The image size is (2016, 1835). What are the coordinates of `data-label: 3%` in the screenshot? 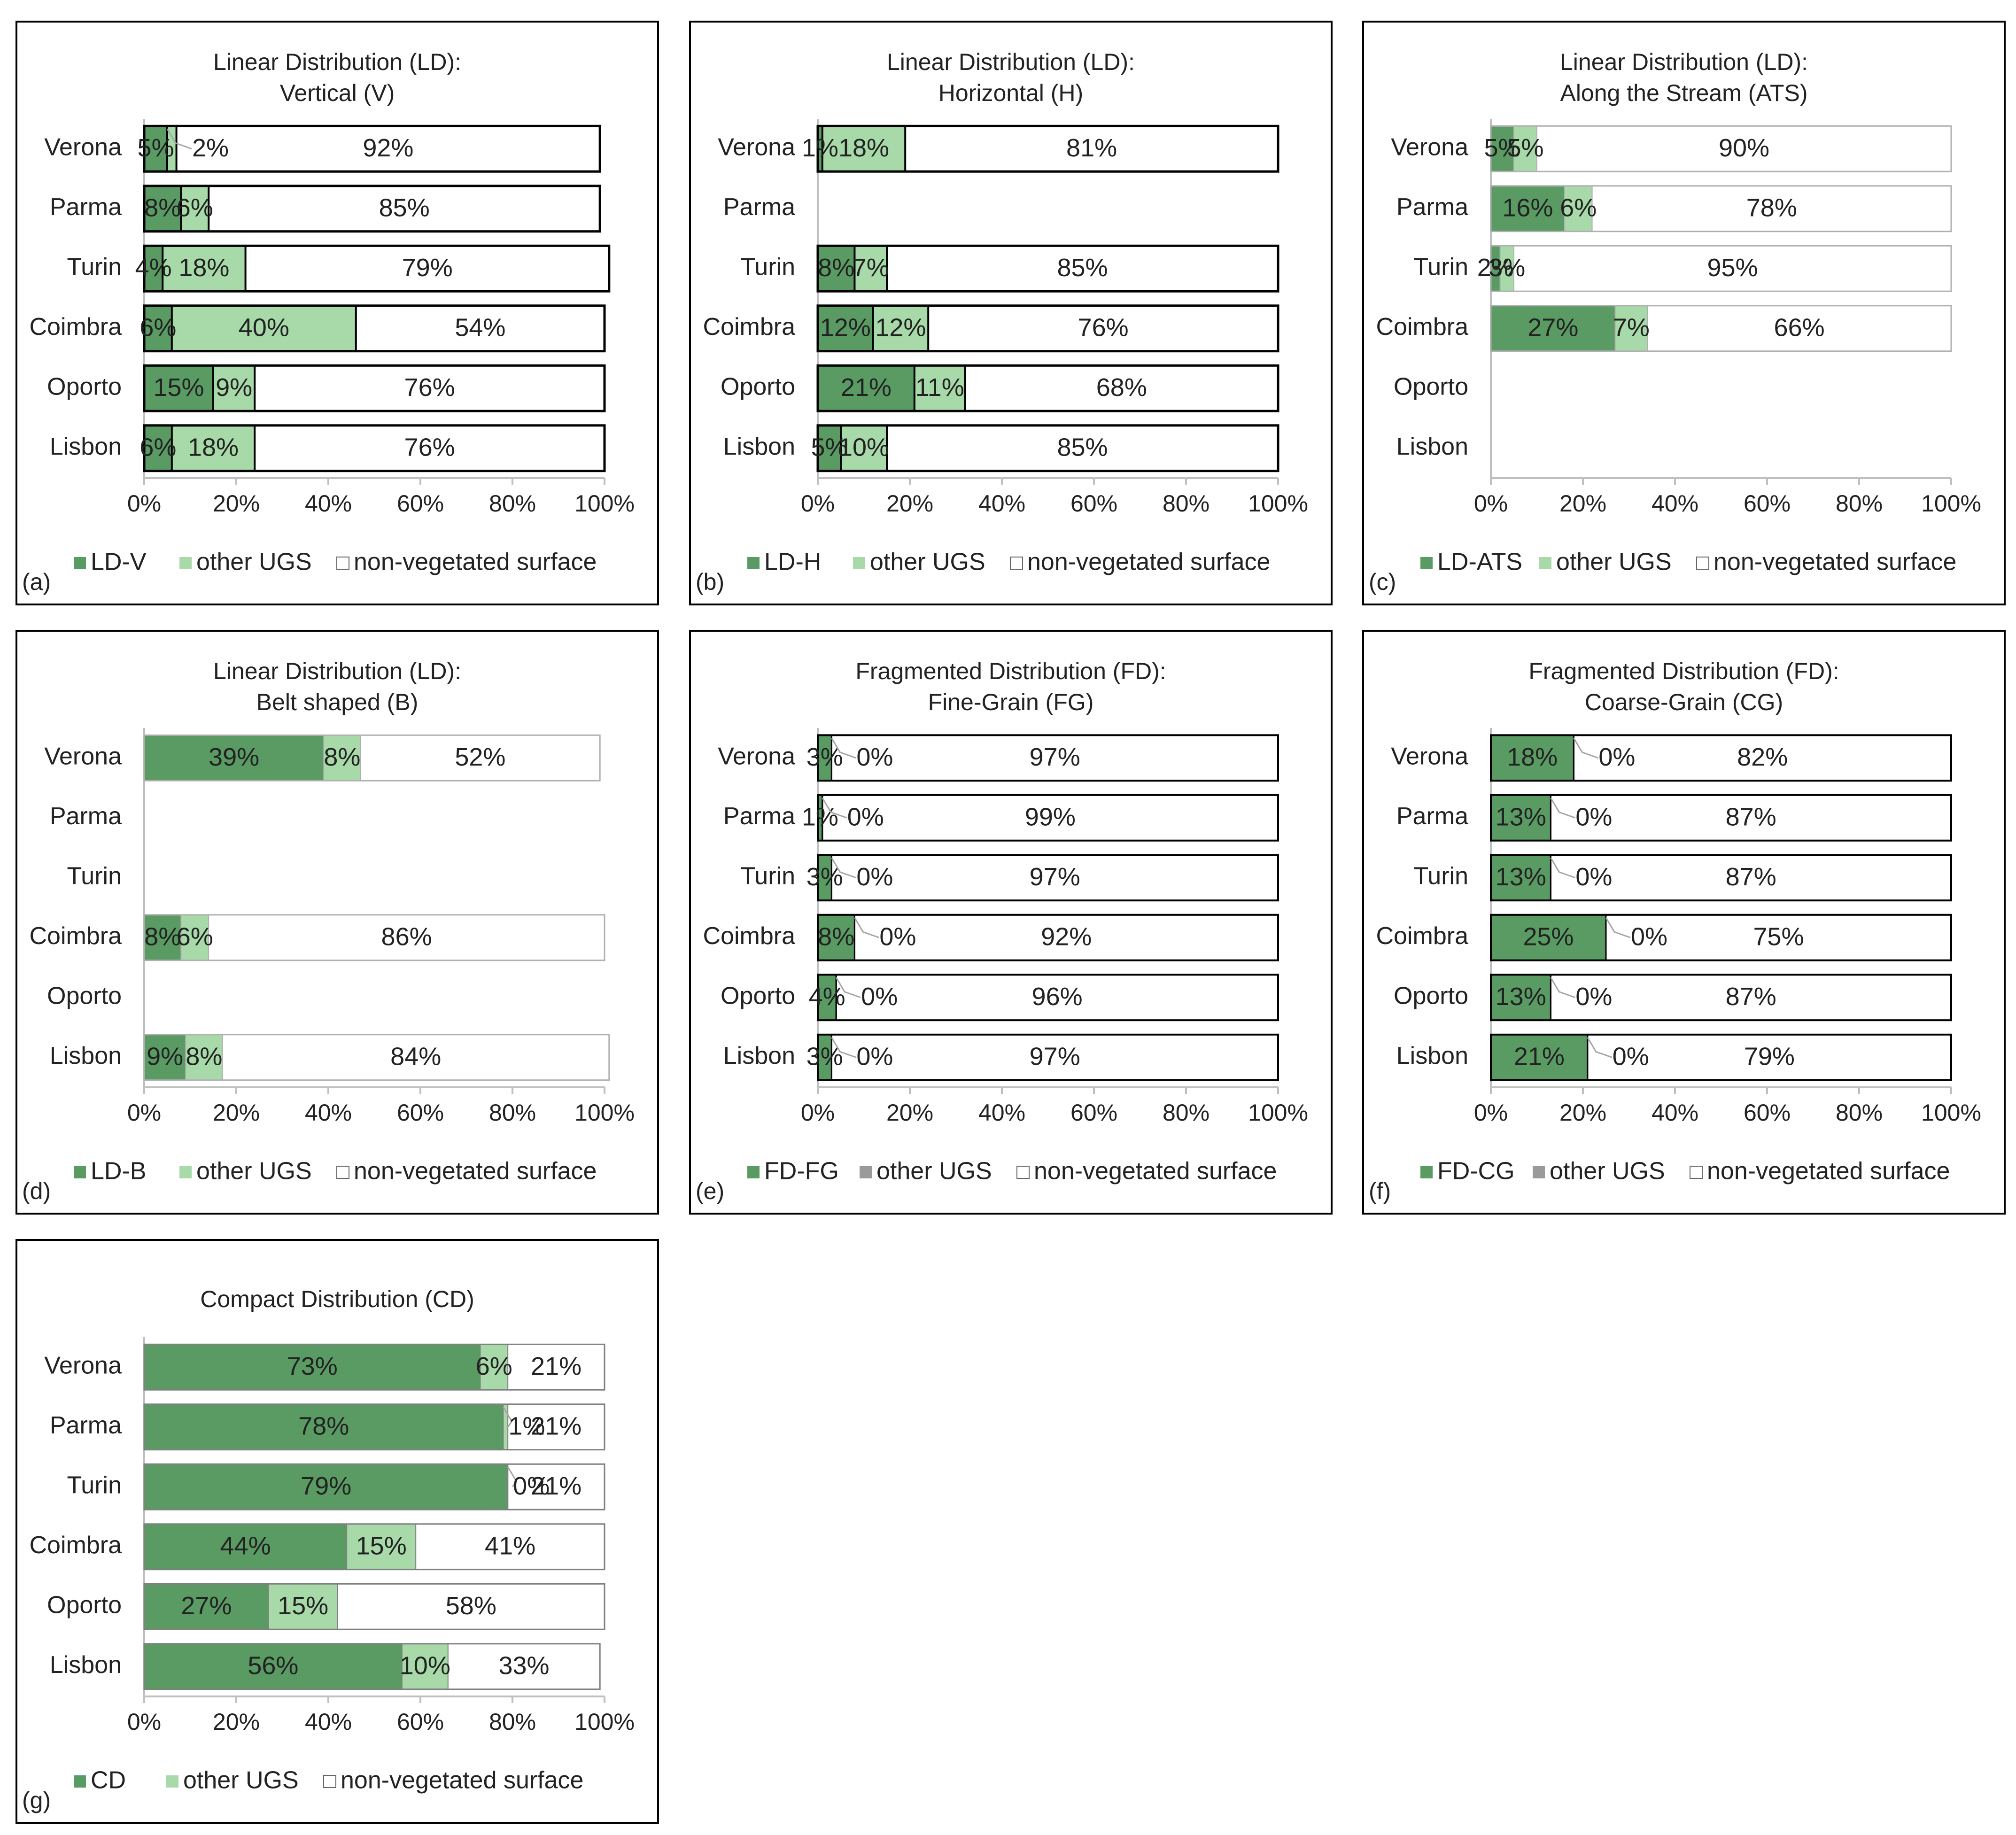 It's located at (1507, 268).